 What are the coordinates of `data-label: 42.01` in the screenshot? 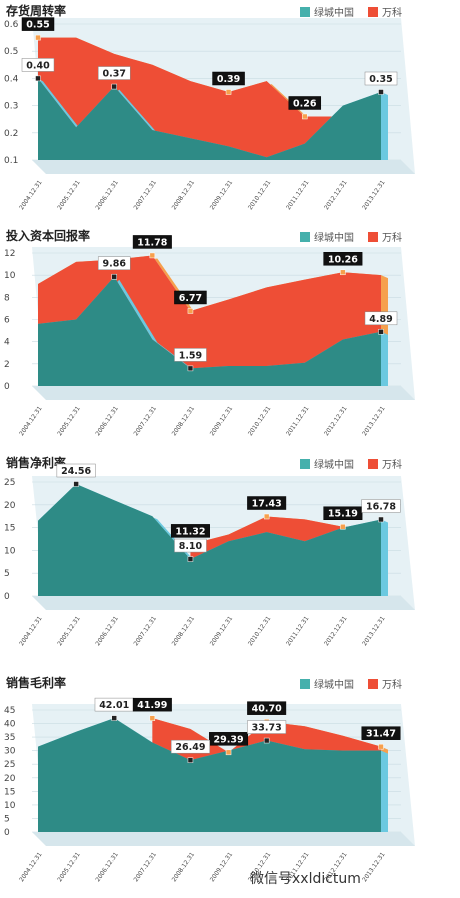 It's located at (114, 705).